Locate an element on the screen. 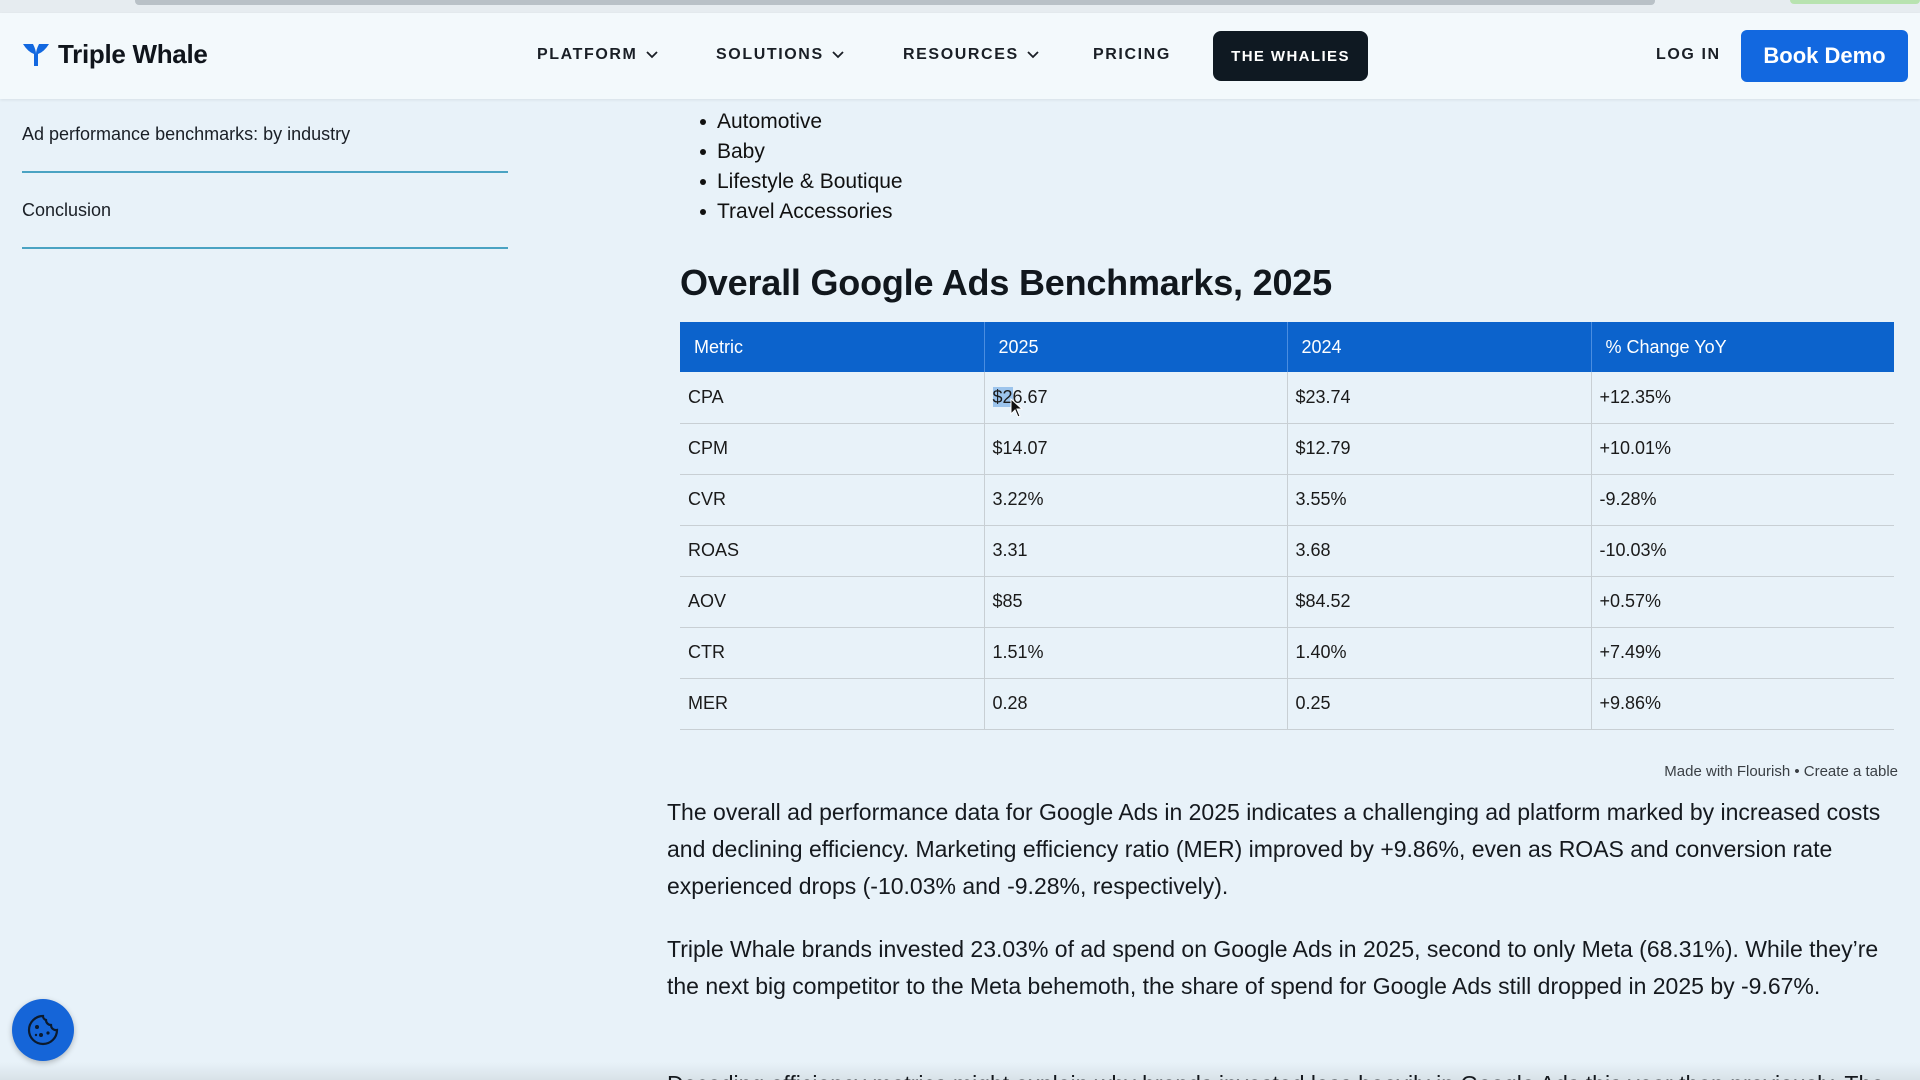 The height and width of the screenshot is (1080, 1920). value-2025-cell: 0.28 is located at coordinates (1136, 704).